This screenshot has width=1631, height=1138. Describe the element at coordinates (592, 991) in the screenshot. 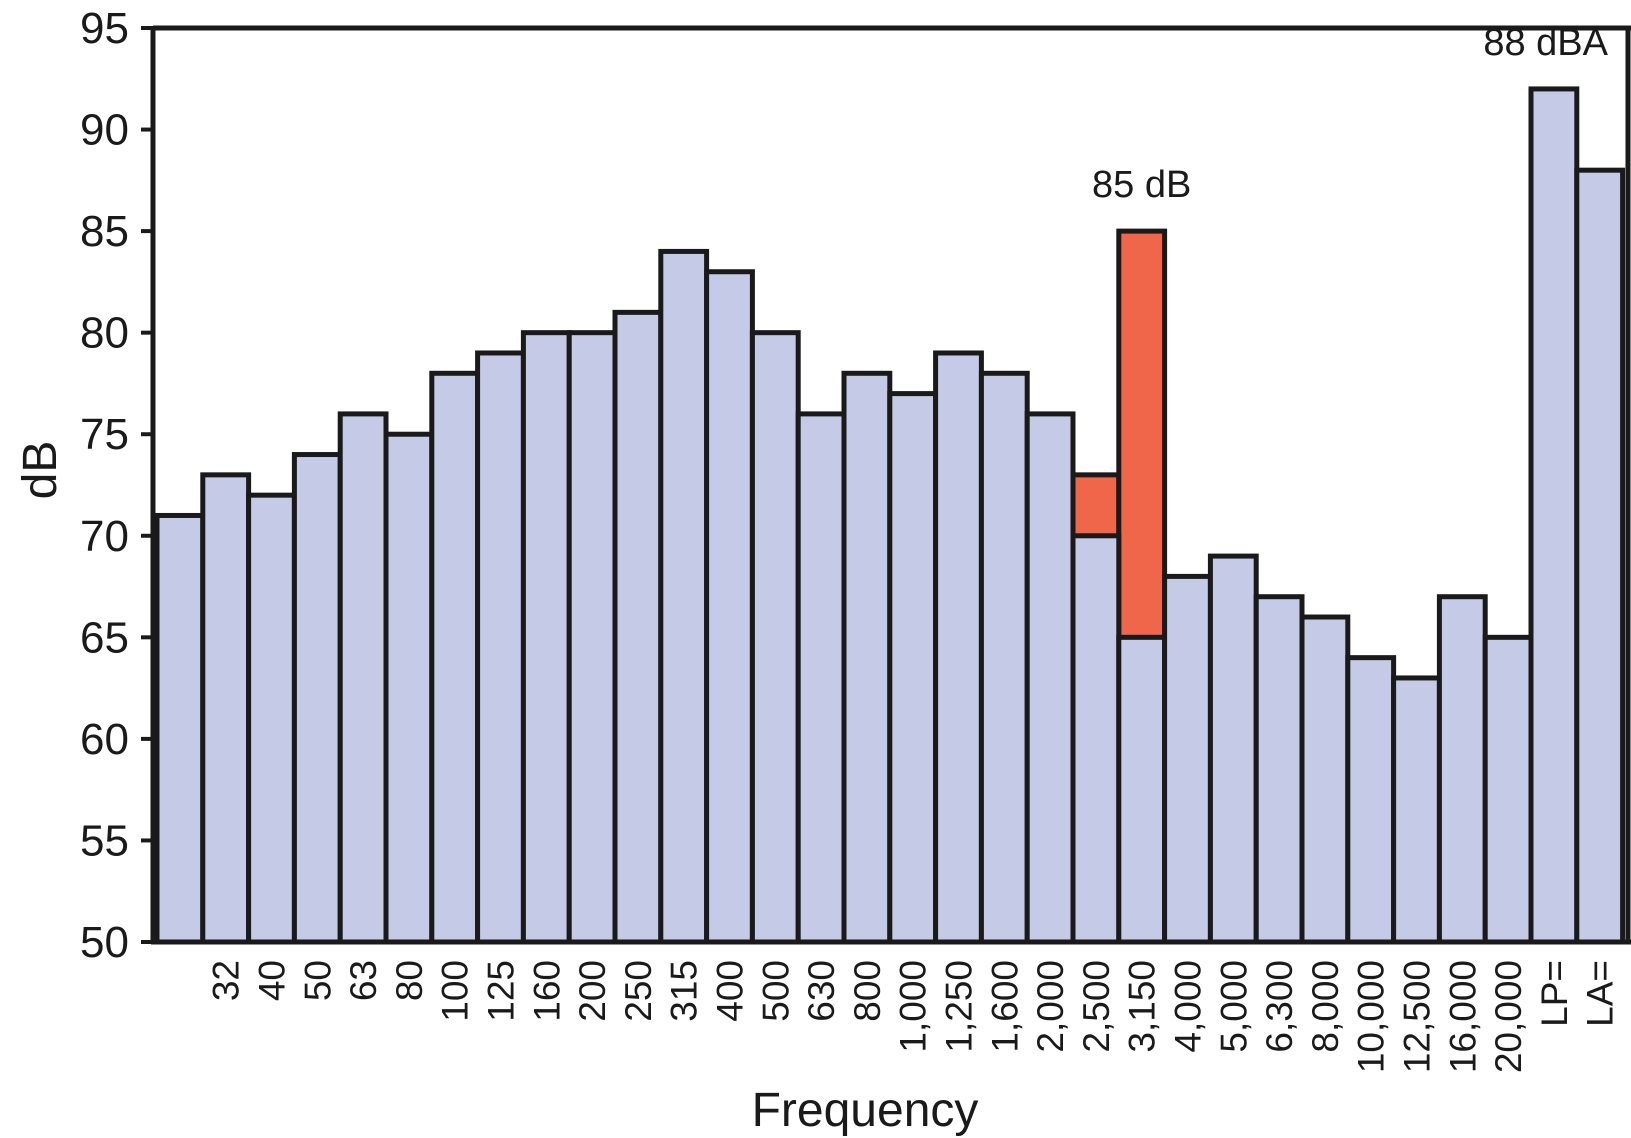

I see `x-tick-label: 200` at that location.